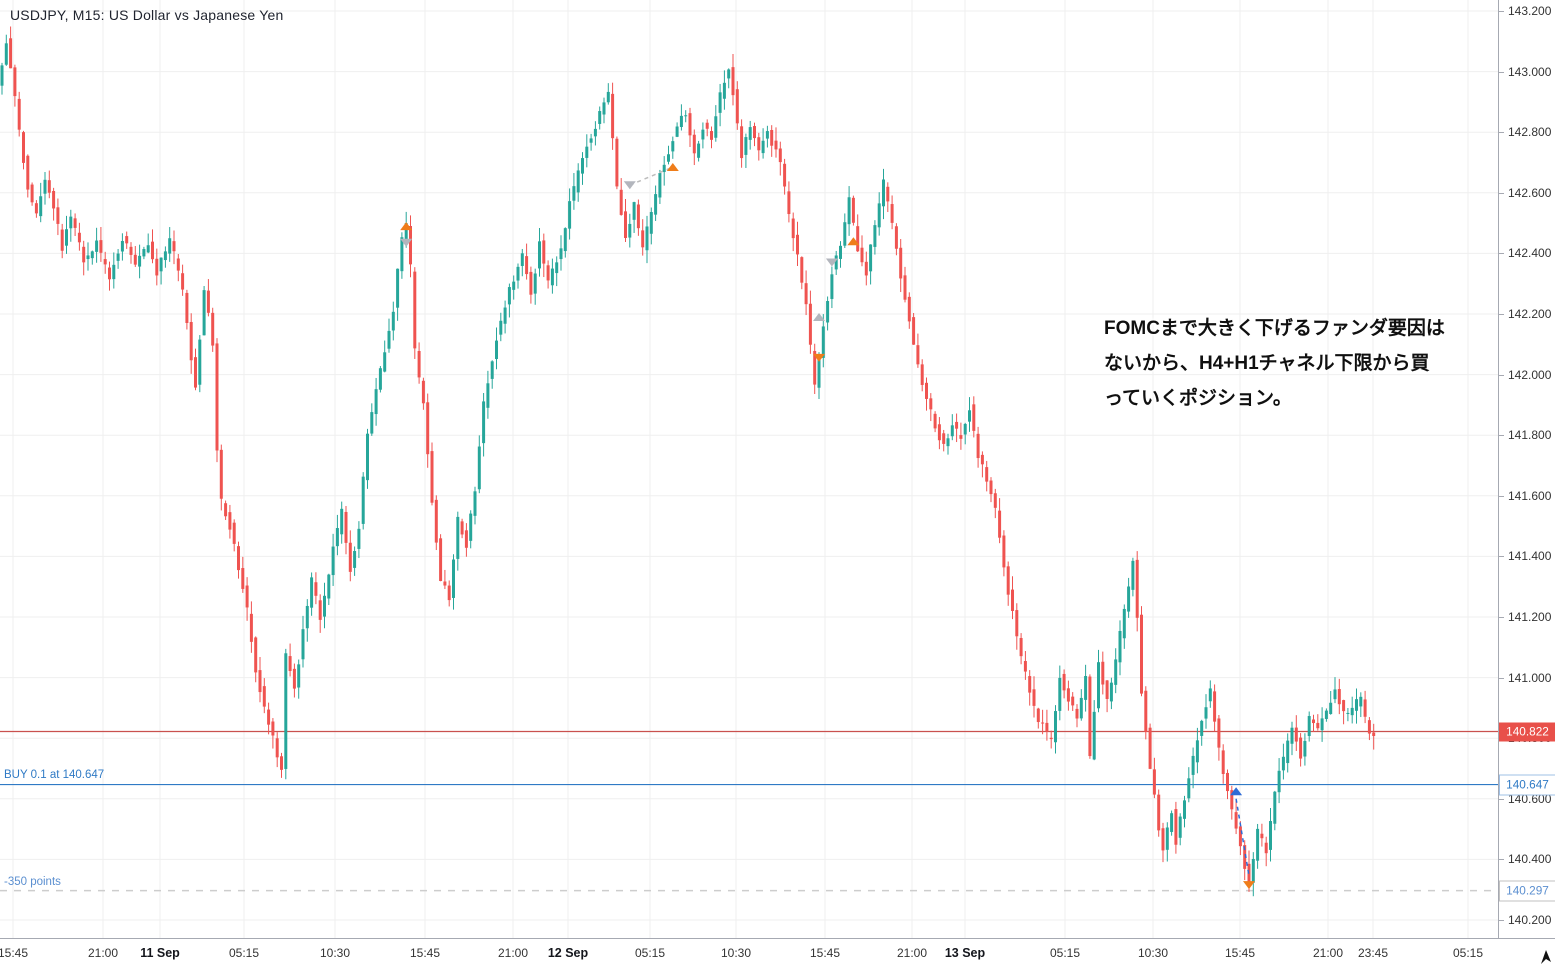 This screenshot has height=967, width=1555. I want to click on trade-note-line: ないから、H4+H1チャネル下限から買, so click(1267, 363).